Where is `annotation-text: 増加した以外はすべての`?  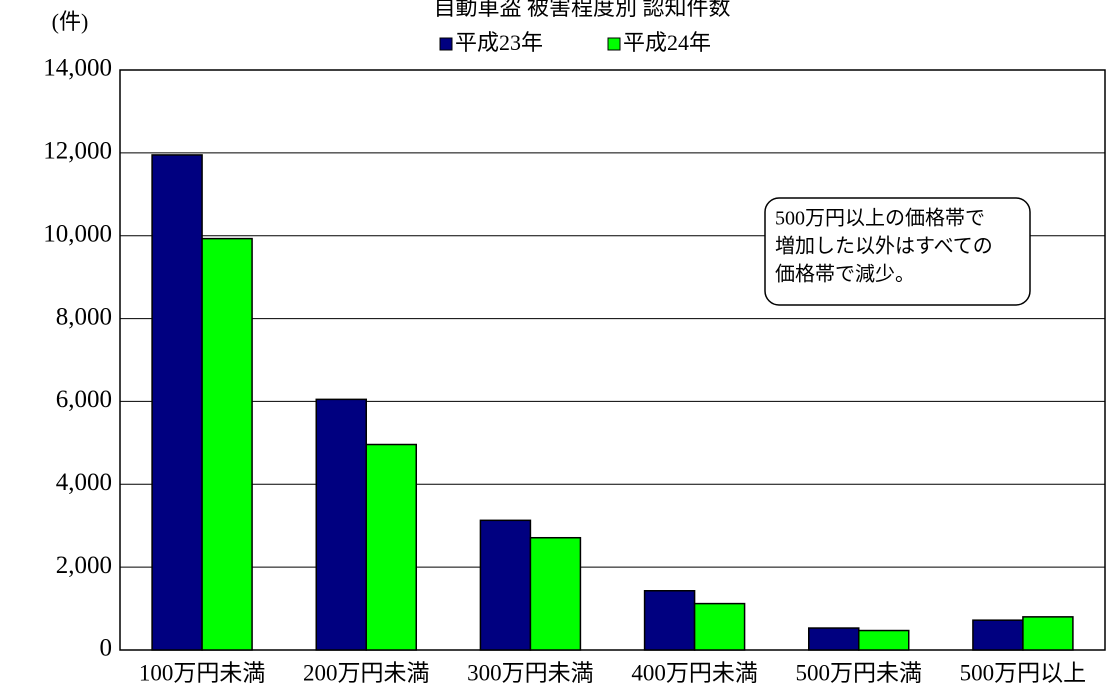
annotation-text: 増加した以外はすべての is located at coordinates (884, 246).